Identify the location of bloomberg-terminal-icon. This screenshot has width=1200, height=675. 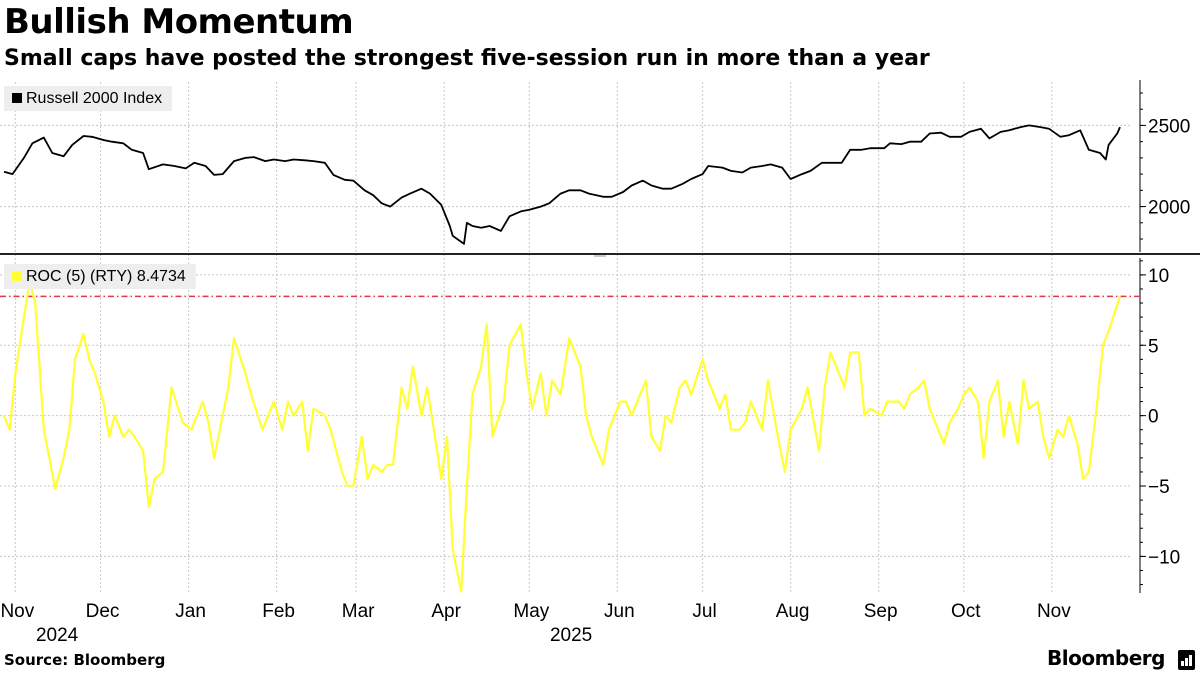
(1186, 660).